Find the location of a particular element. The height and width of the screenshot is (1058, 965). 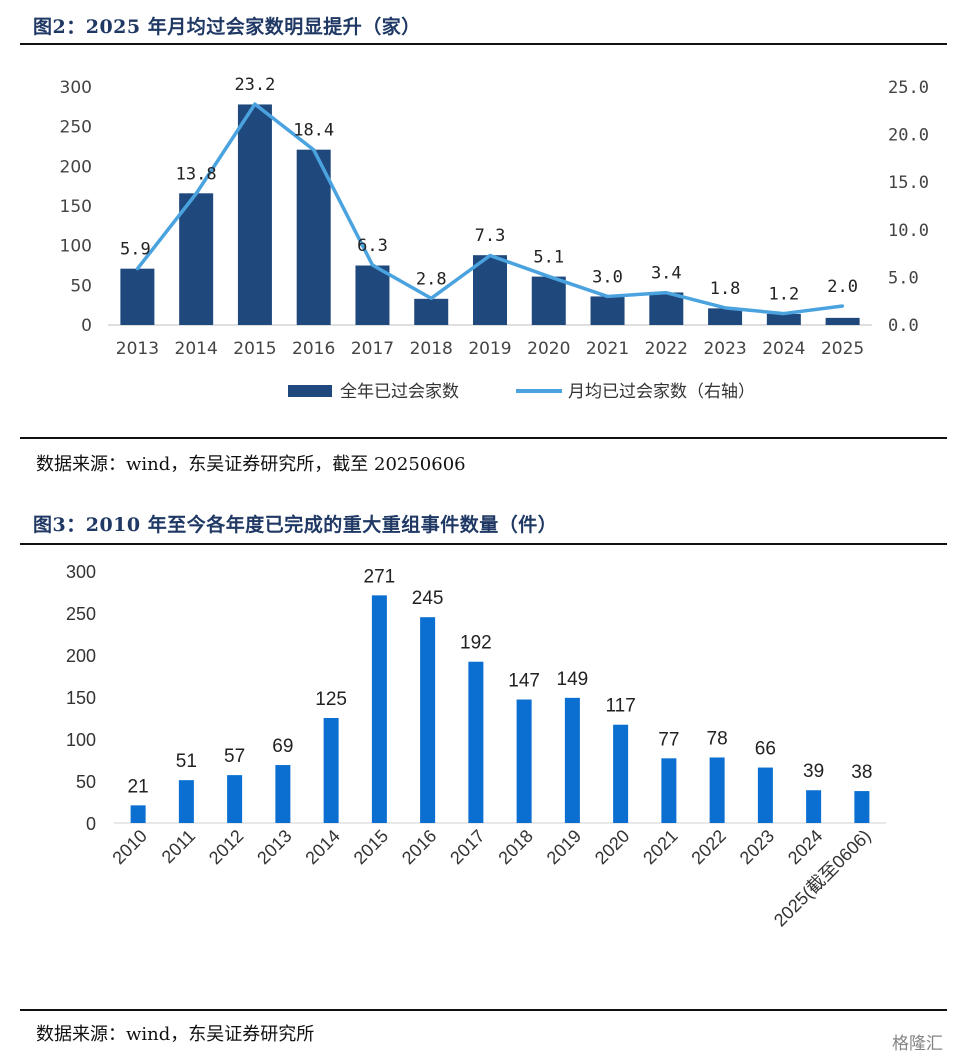

bar-data-label: 117 is located at coordinates (620, 706).